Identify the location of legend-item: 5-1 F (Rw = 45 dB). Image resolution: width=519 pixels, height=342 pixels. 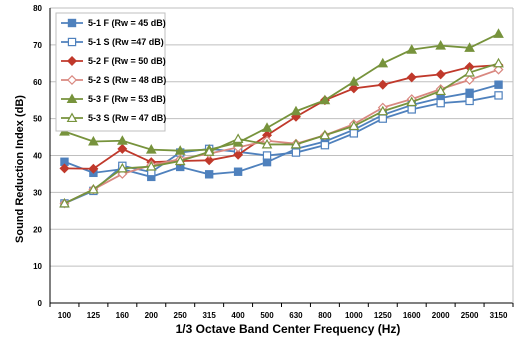
(113, 23).